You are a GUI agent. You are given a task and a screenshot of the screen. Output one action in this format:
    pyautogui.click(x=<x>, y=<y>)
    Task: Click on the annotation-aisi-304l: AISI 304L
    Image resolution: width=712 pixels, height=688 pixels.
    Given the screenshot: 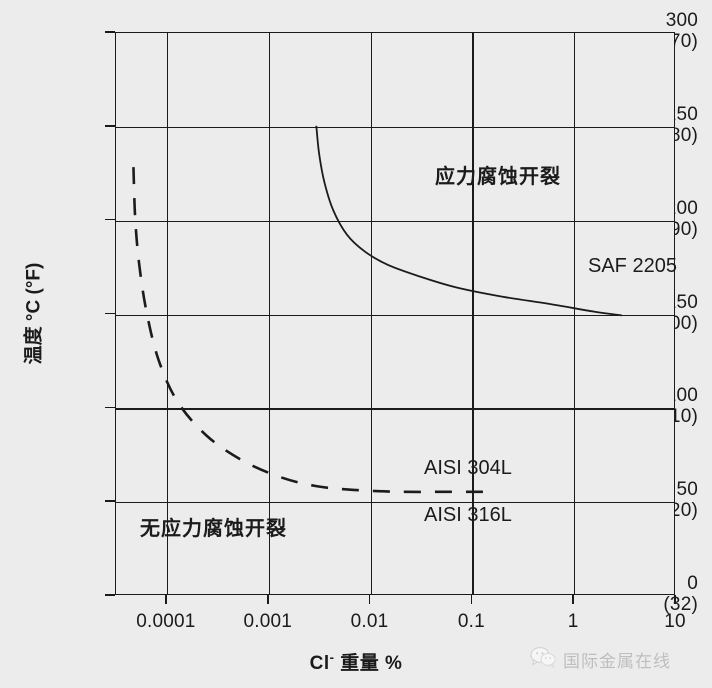 What is the action you would take?
    pyautogui.click(x=468, y=468)
    